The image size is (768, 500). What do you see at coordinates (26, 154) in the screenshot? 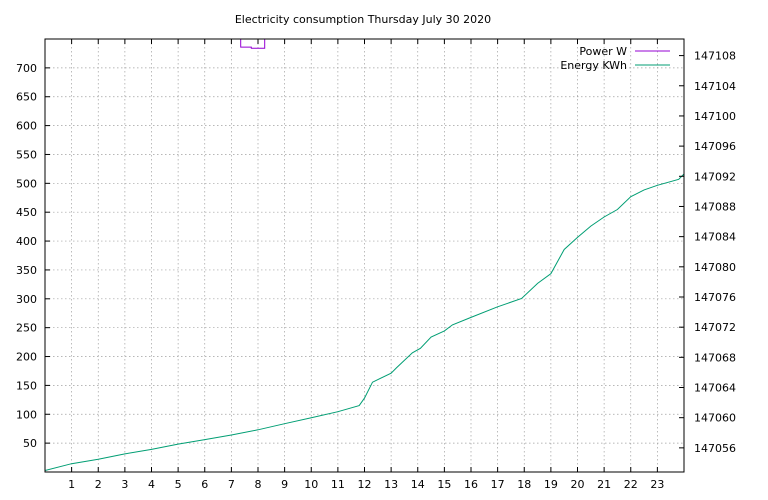
I see `y-tick-label: 550` at bounding box center [26, 154].